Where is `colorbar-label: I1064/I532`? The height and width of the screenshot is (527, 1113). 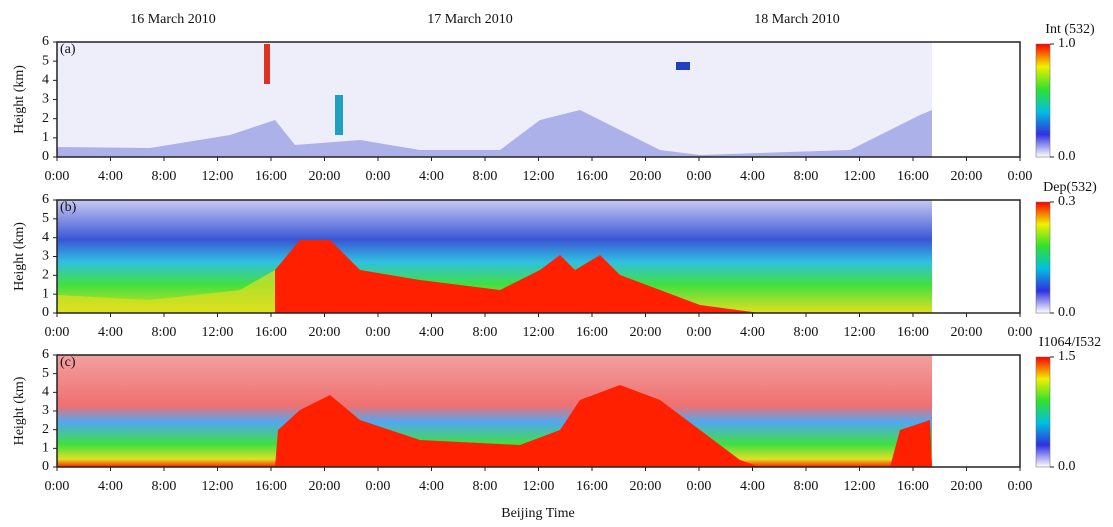
colorbar-label: I1064/I532 is located at coordinates (1070, 342).